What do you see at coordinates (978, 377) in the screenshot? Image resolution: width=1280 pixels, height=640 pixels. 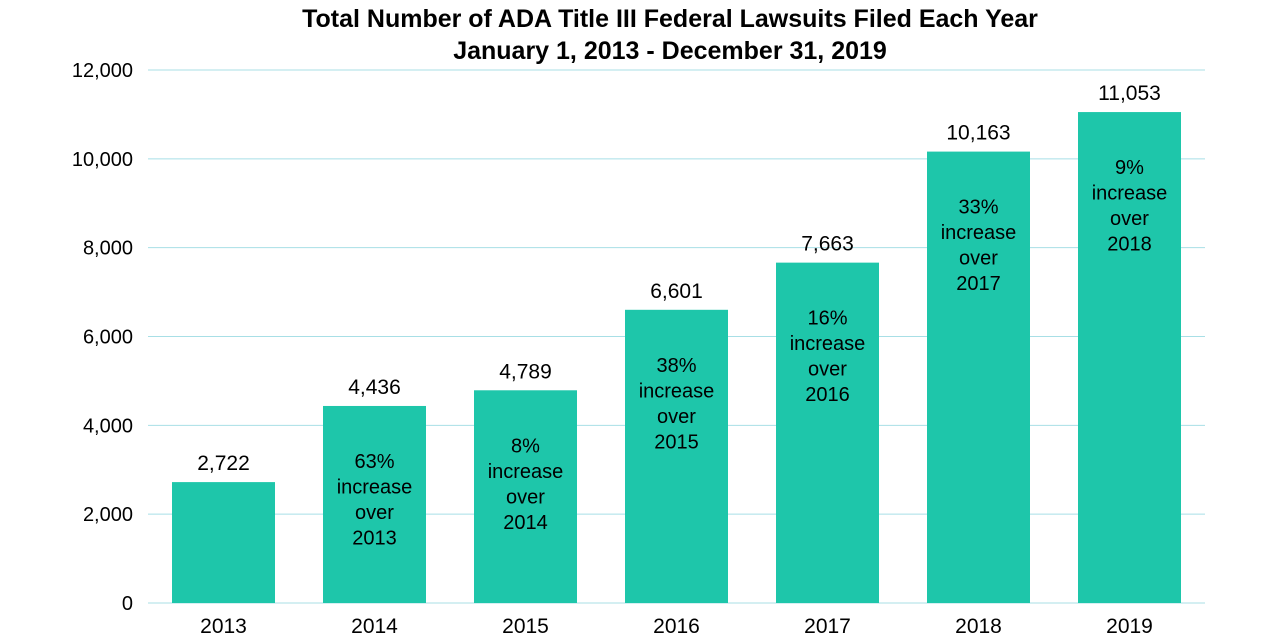 I see `bar-2018` at bounding box center [978, 377].